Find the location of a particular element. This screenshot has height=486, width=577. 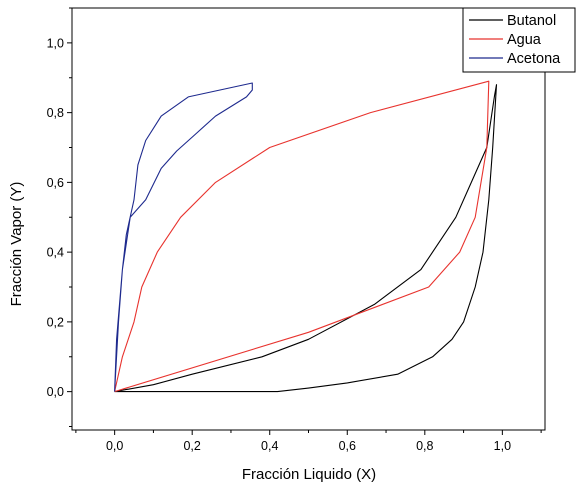

legend-items: Butanol Agua Acetona is located at coordinates (515, 40).